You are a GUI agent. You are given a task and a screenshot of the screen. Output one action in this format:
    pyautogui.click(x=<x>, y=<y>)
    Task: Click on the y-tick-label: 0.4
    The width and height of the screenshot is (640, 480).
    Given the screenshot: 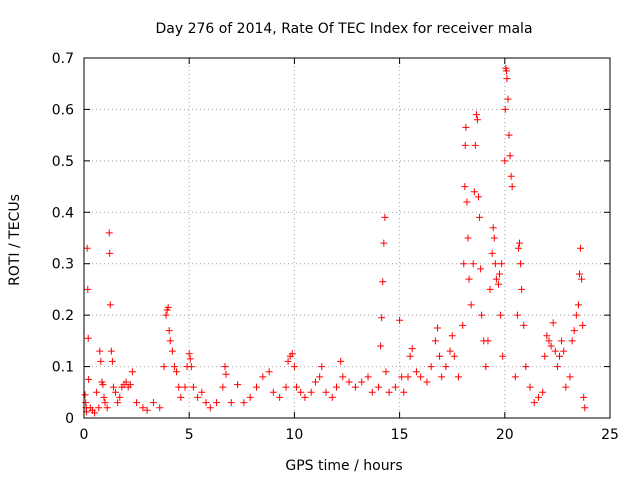 What is the action you would take?
    pyautogui.click(x=63, y=213)
    